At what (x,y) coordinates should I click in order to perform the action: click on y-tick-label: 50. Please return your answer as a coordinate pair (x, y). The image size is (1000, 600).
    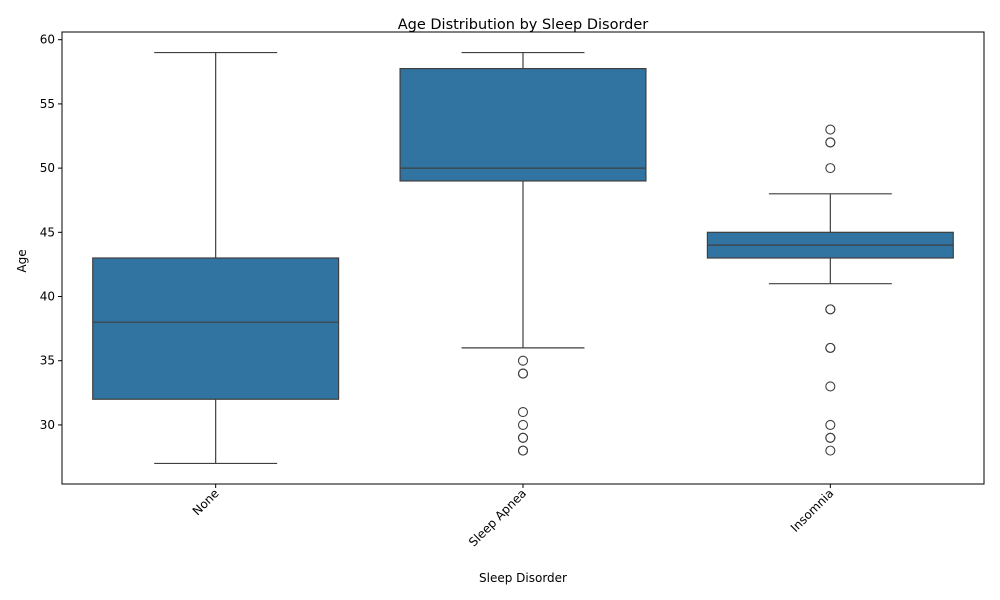
    Looking at the image, I should click on (47, 168).